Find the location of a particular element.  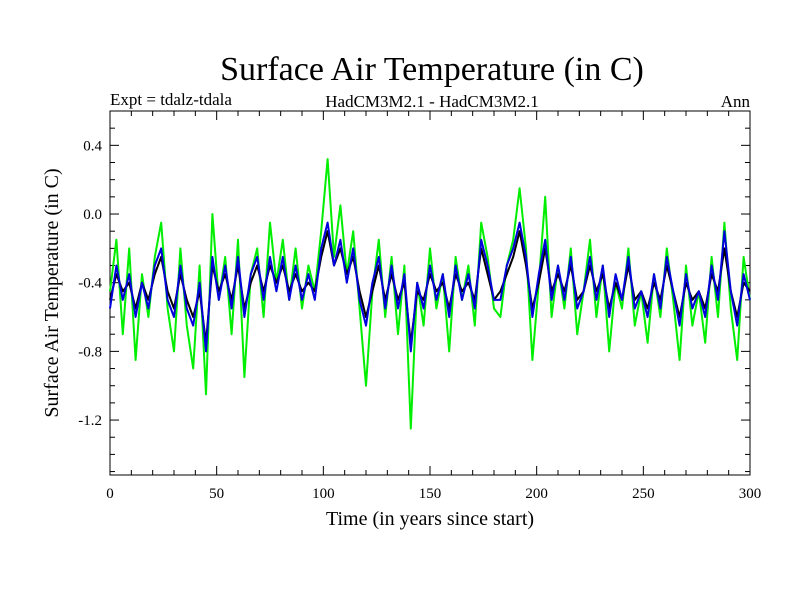

x-tick-label: 50 is located at coordinates (216, 494).